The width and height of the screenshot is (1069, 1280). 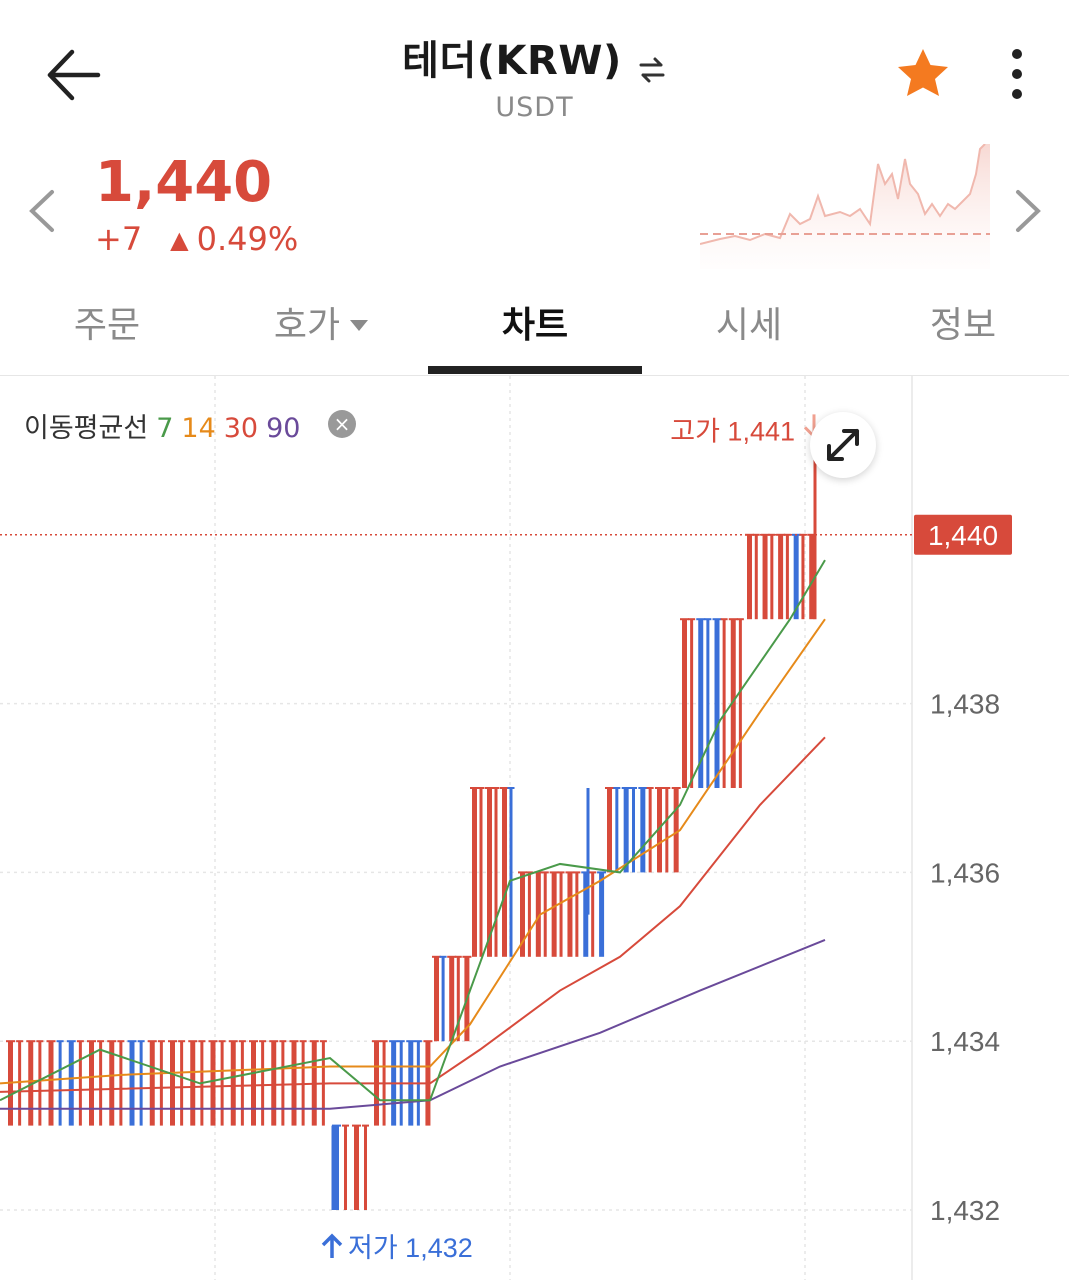 I want to click on tab-order: 주문, so click(x=107, y=322).